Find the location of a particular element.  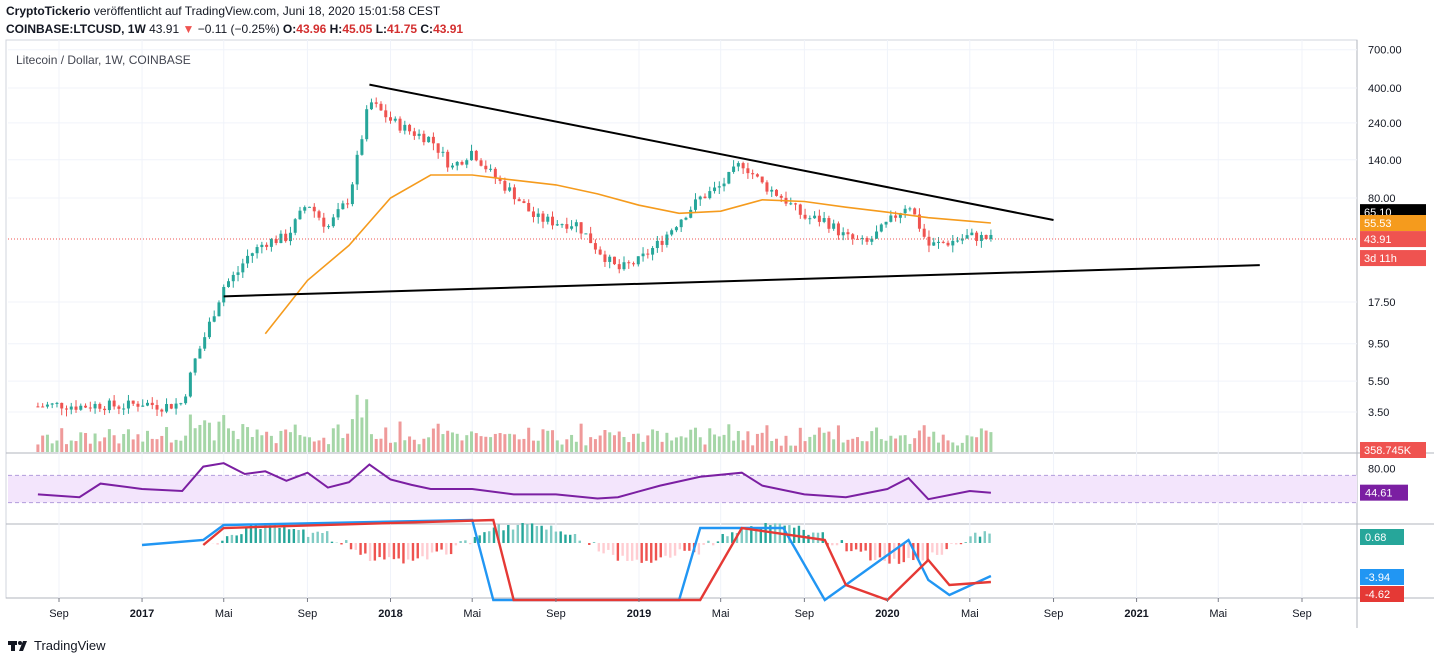

time-axis-tick: 2017 is located at coordinates (142, 614).